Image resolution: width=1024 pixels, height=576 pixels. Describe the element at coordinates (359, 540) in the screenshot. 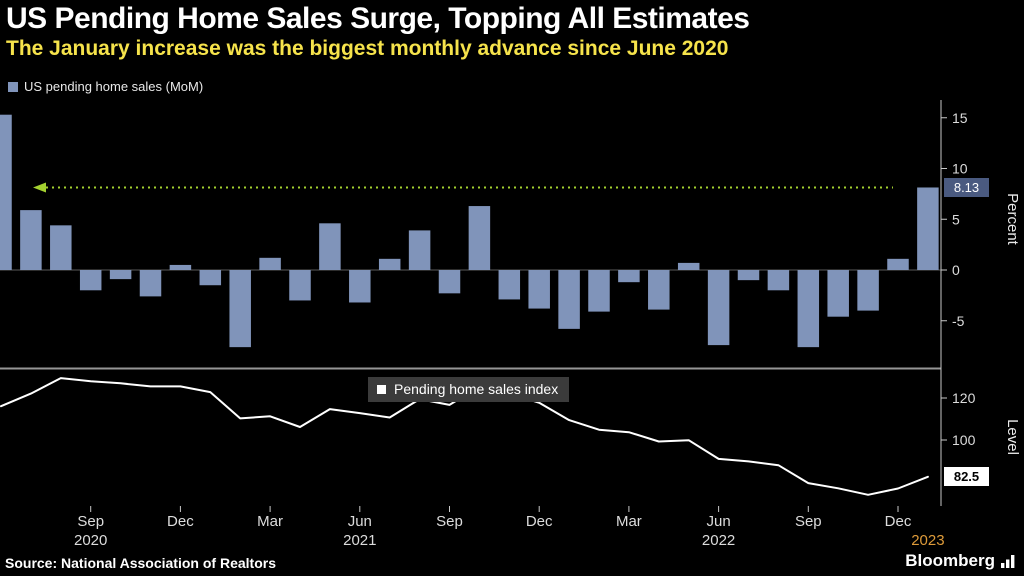

I see `year-label: 2021` at that location.